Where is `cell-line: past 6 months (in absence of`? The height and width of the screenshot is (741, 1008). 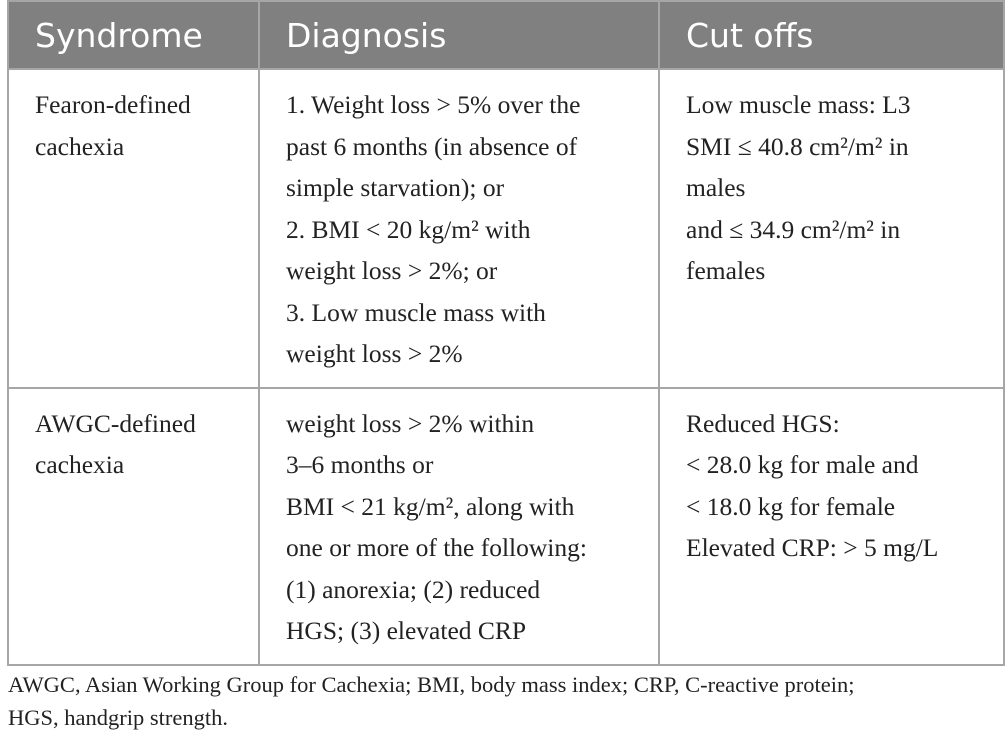 cell-line: past 6 months (in absence of is located at coordinates (432, 146).